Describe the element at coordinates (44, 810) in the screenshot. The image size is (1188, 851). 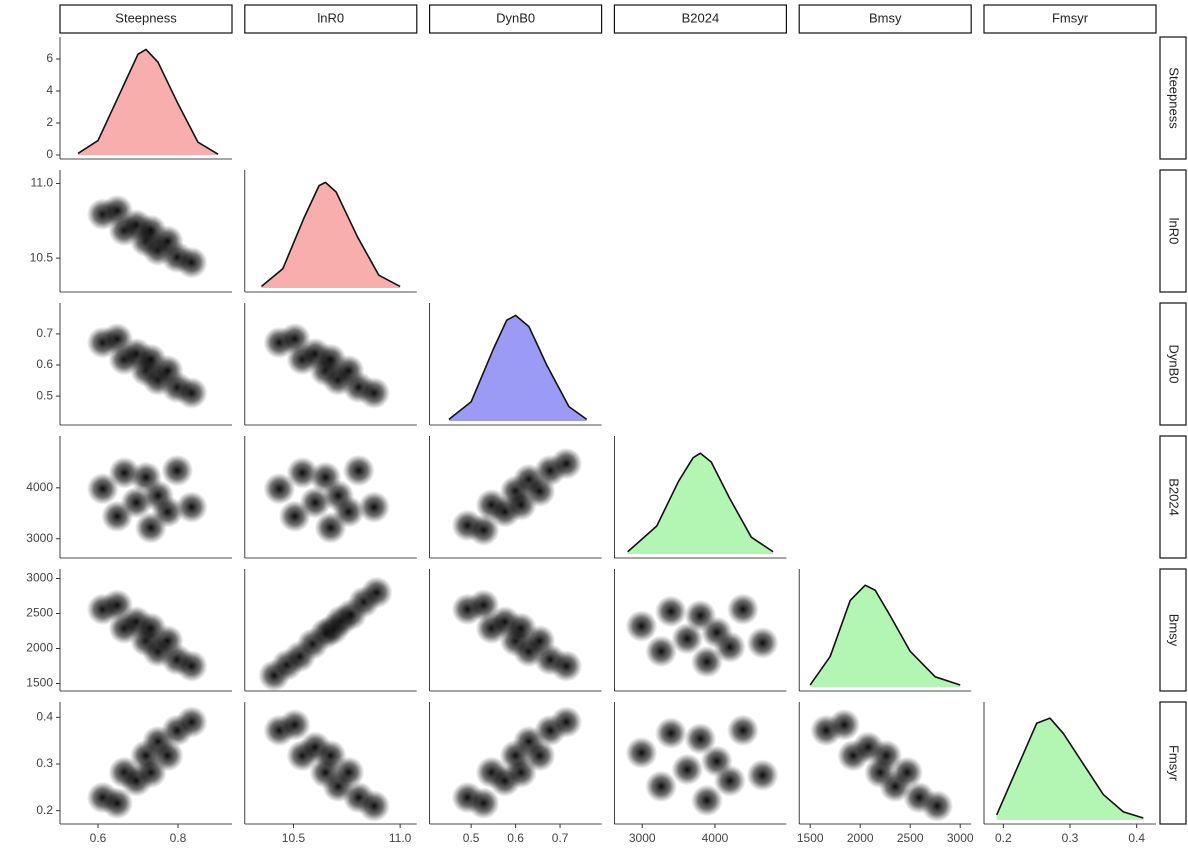
I see `y-tick-label: 0.2` at that location.